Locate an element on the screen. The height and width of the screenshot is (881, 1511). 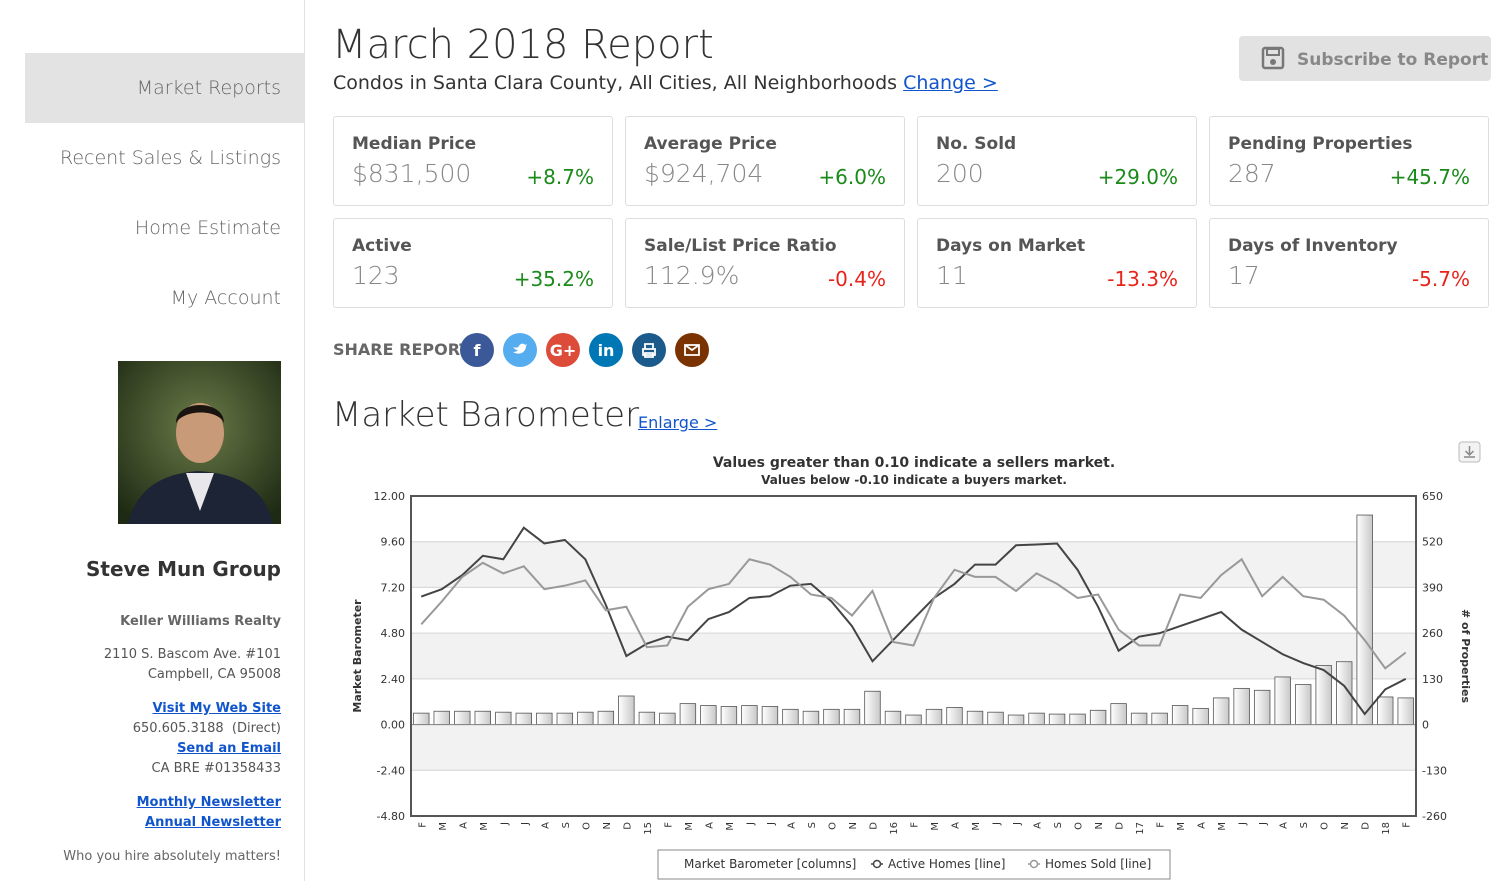
stat-label: Pending Properties is located at coordinates (1320, 144).